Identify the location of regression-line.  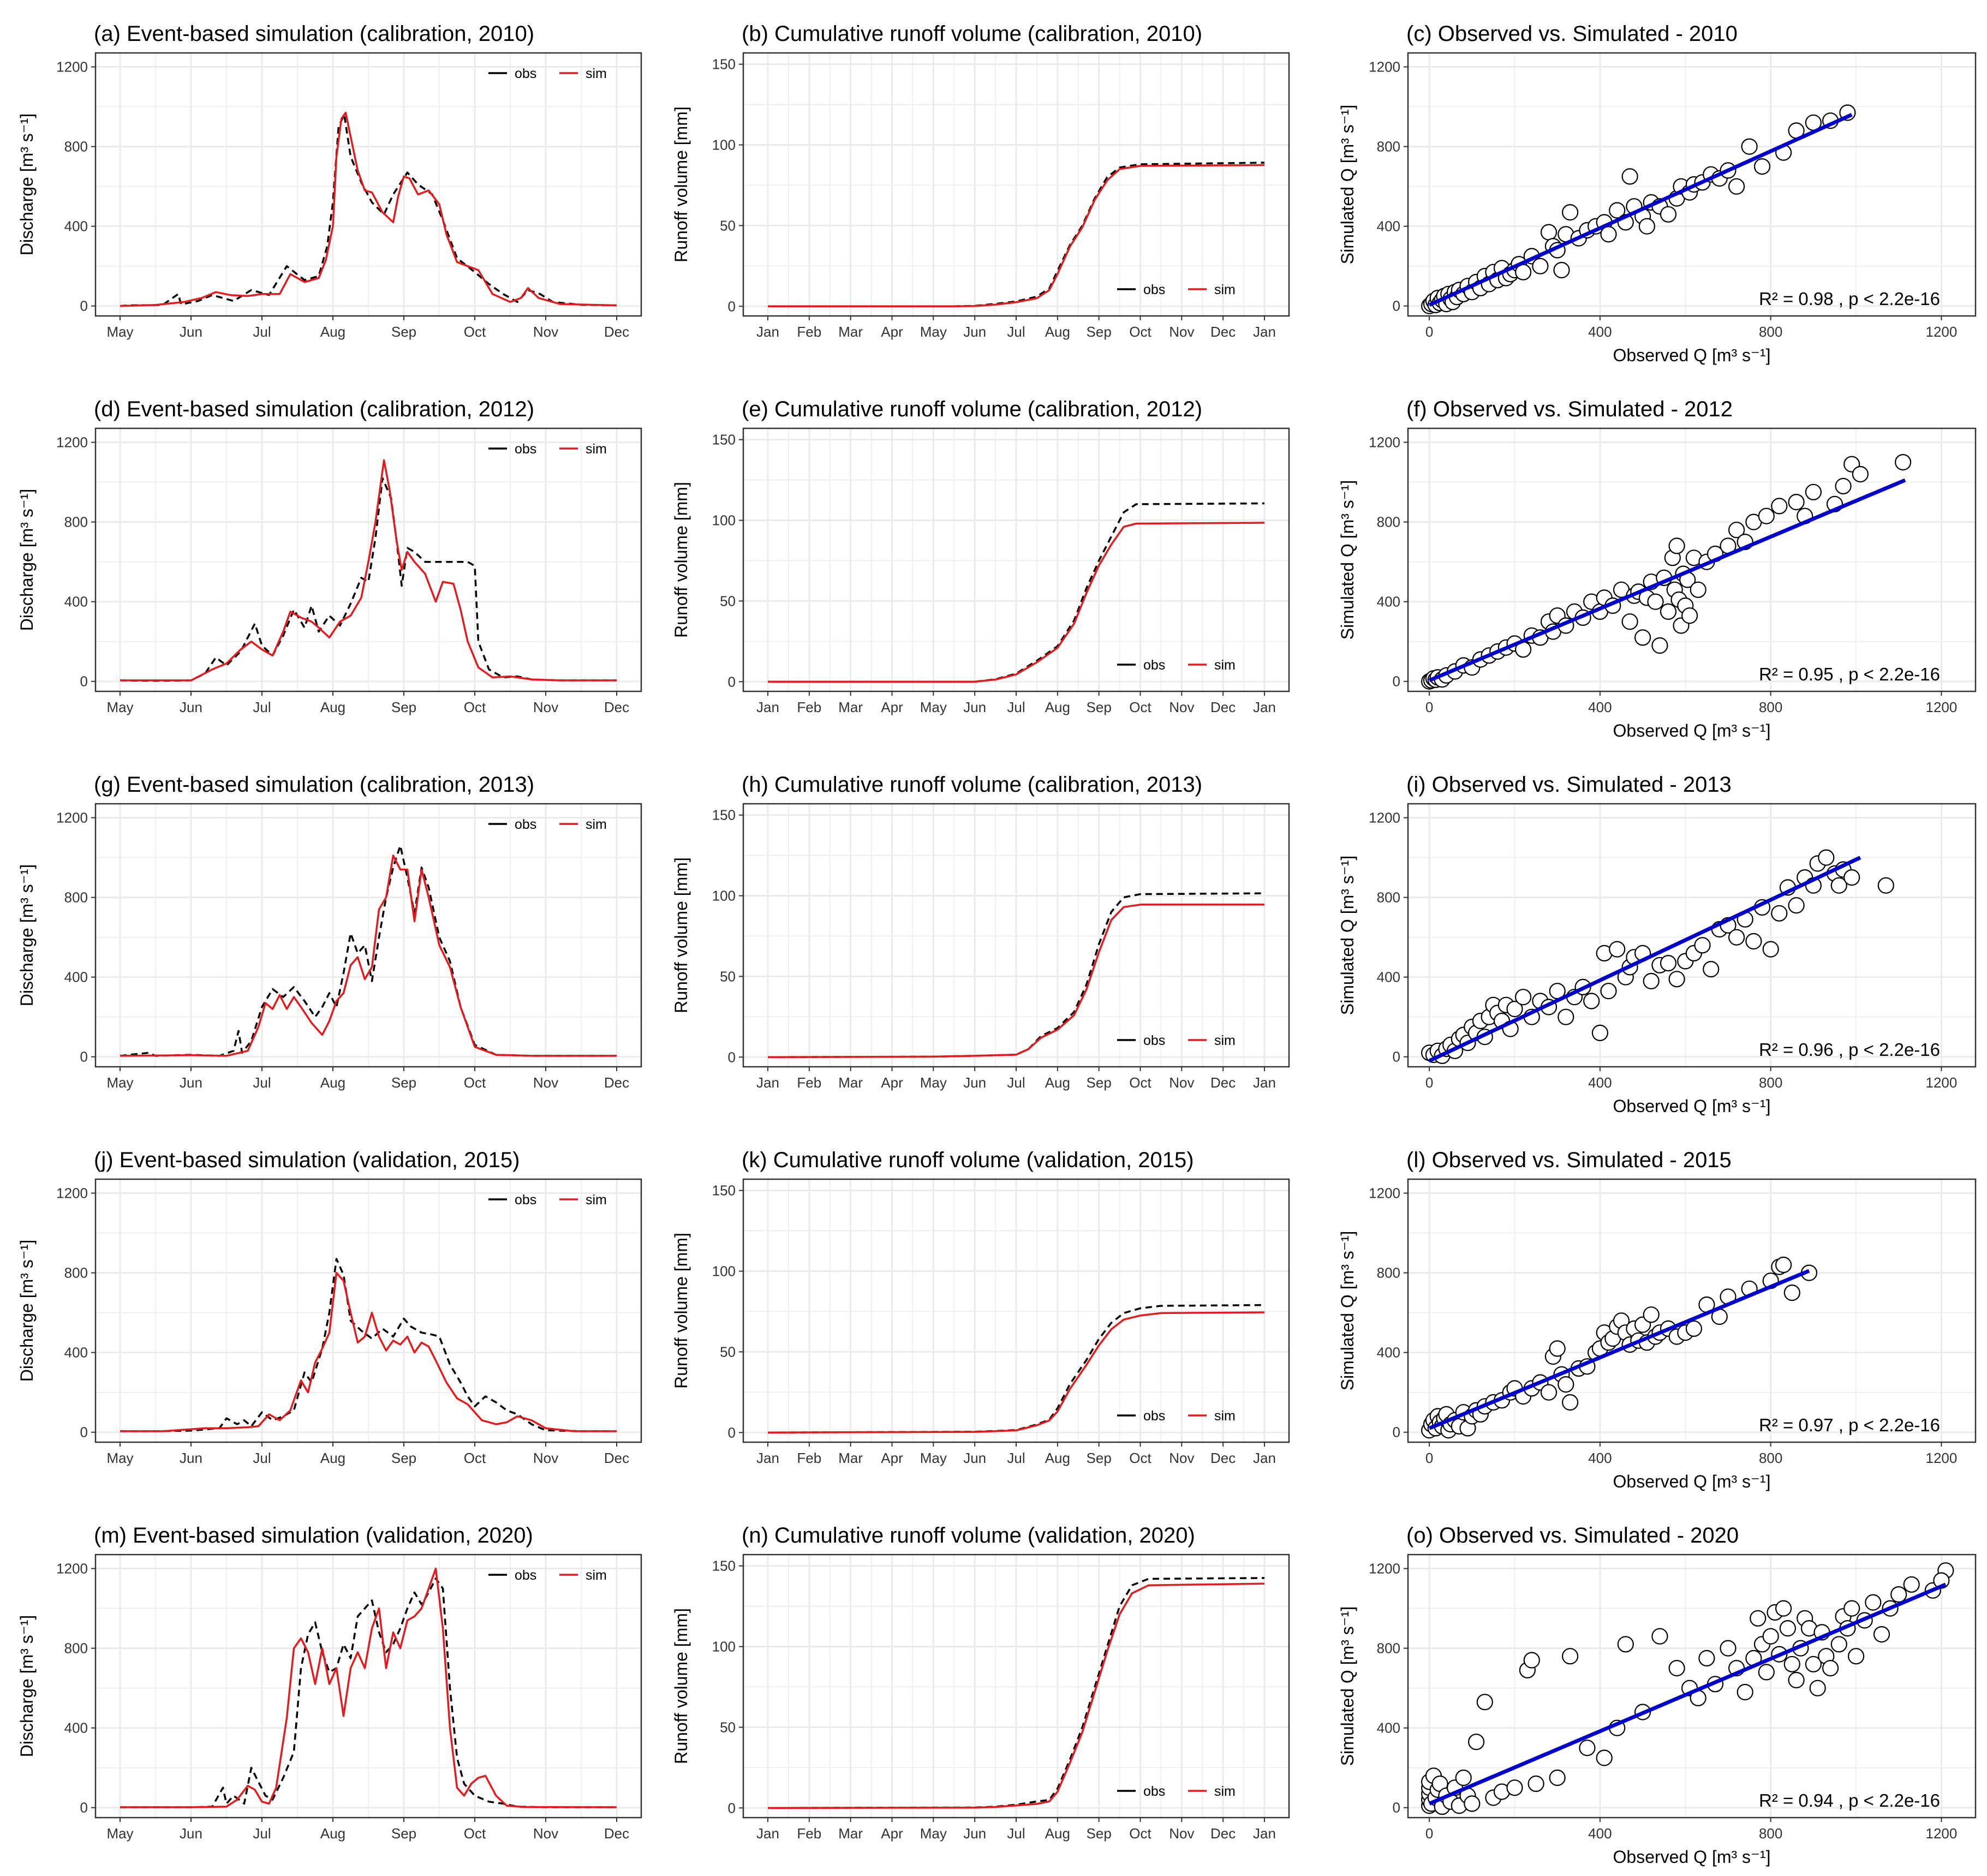
(1640, 210).